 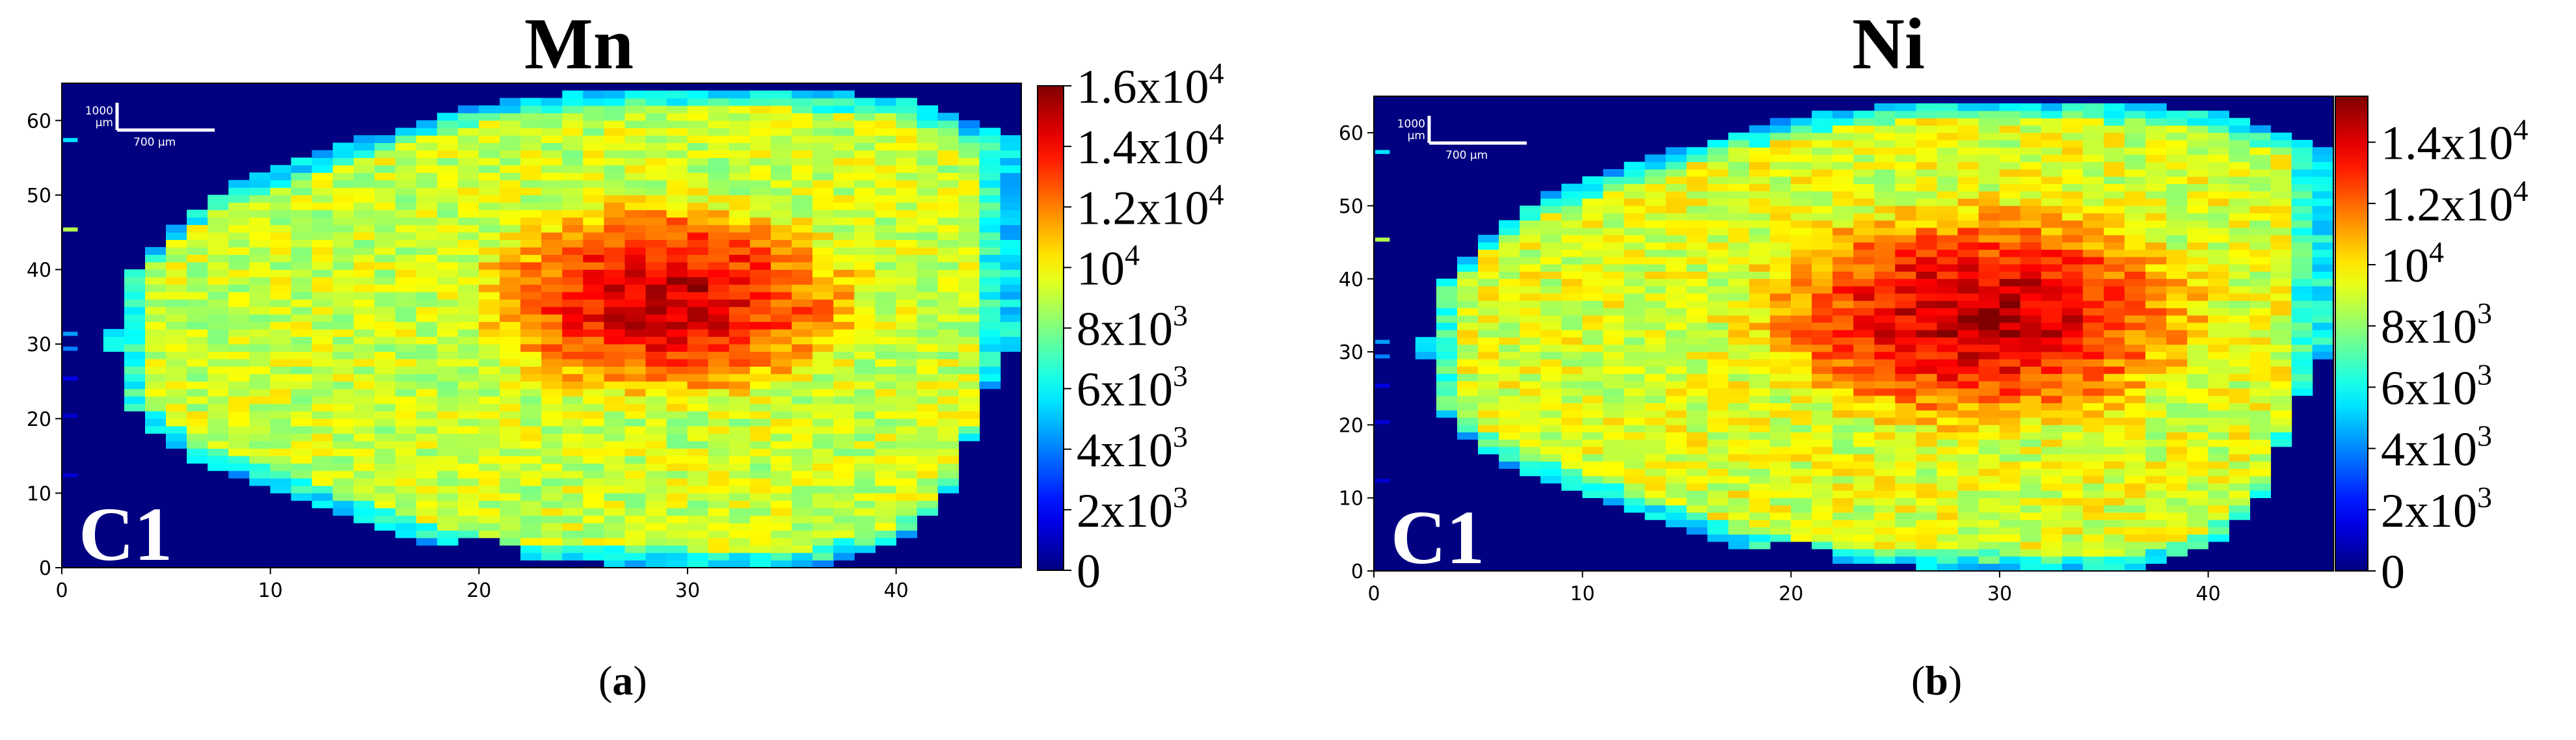 What do you see at coordinates (1132, 254) in the screenshot?
I see `colorbar-tick-exponent: 4` at bounding box center [1132, 254].